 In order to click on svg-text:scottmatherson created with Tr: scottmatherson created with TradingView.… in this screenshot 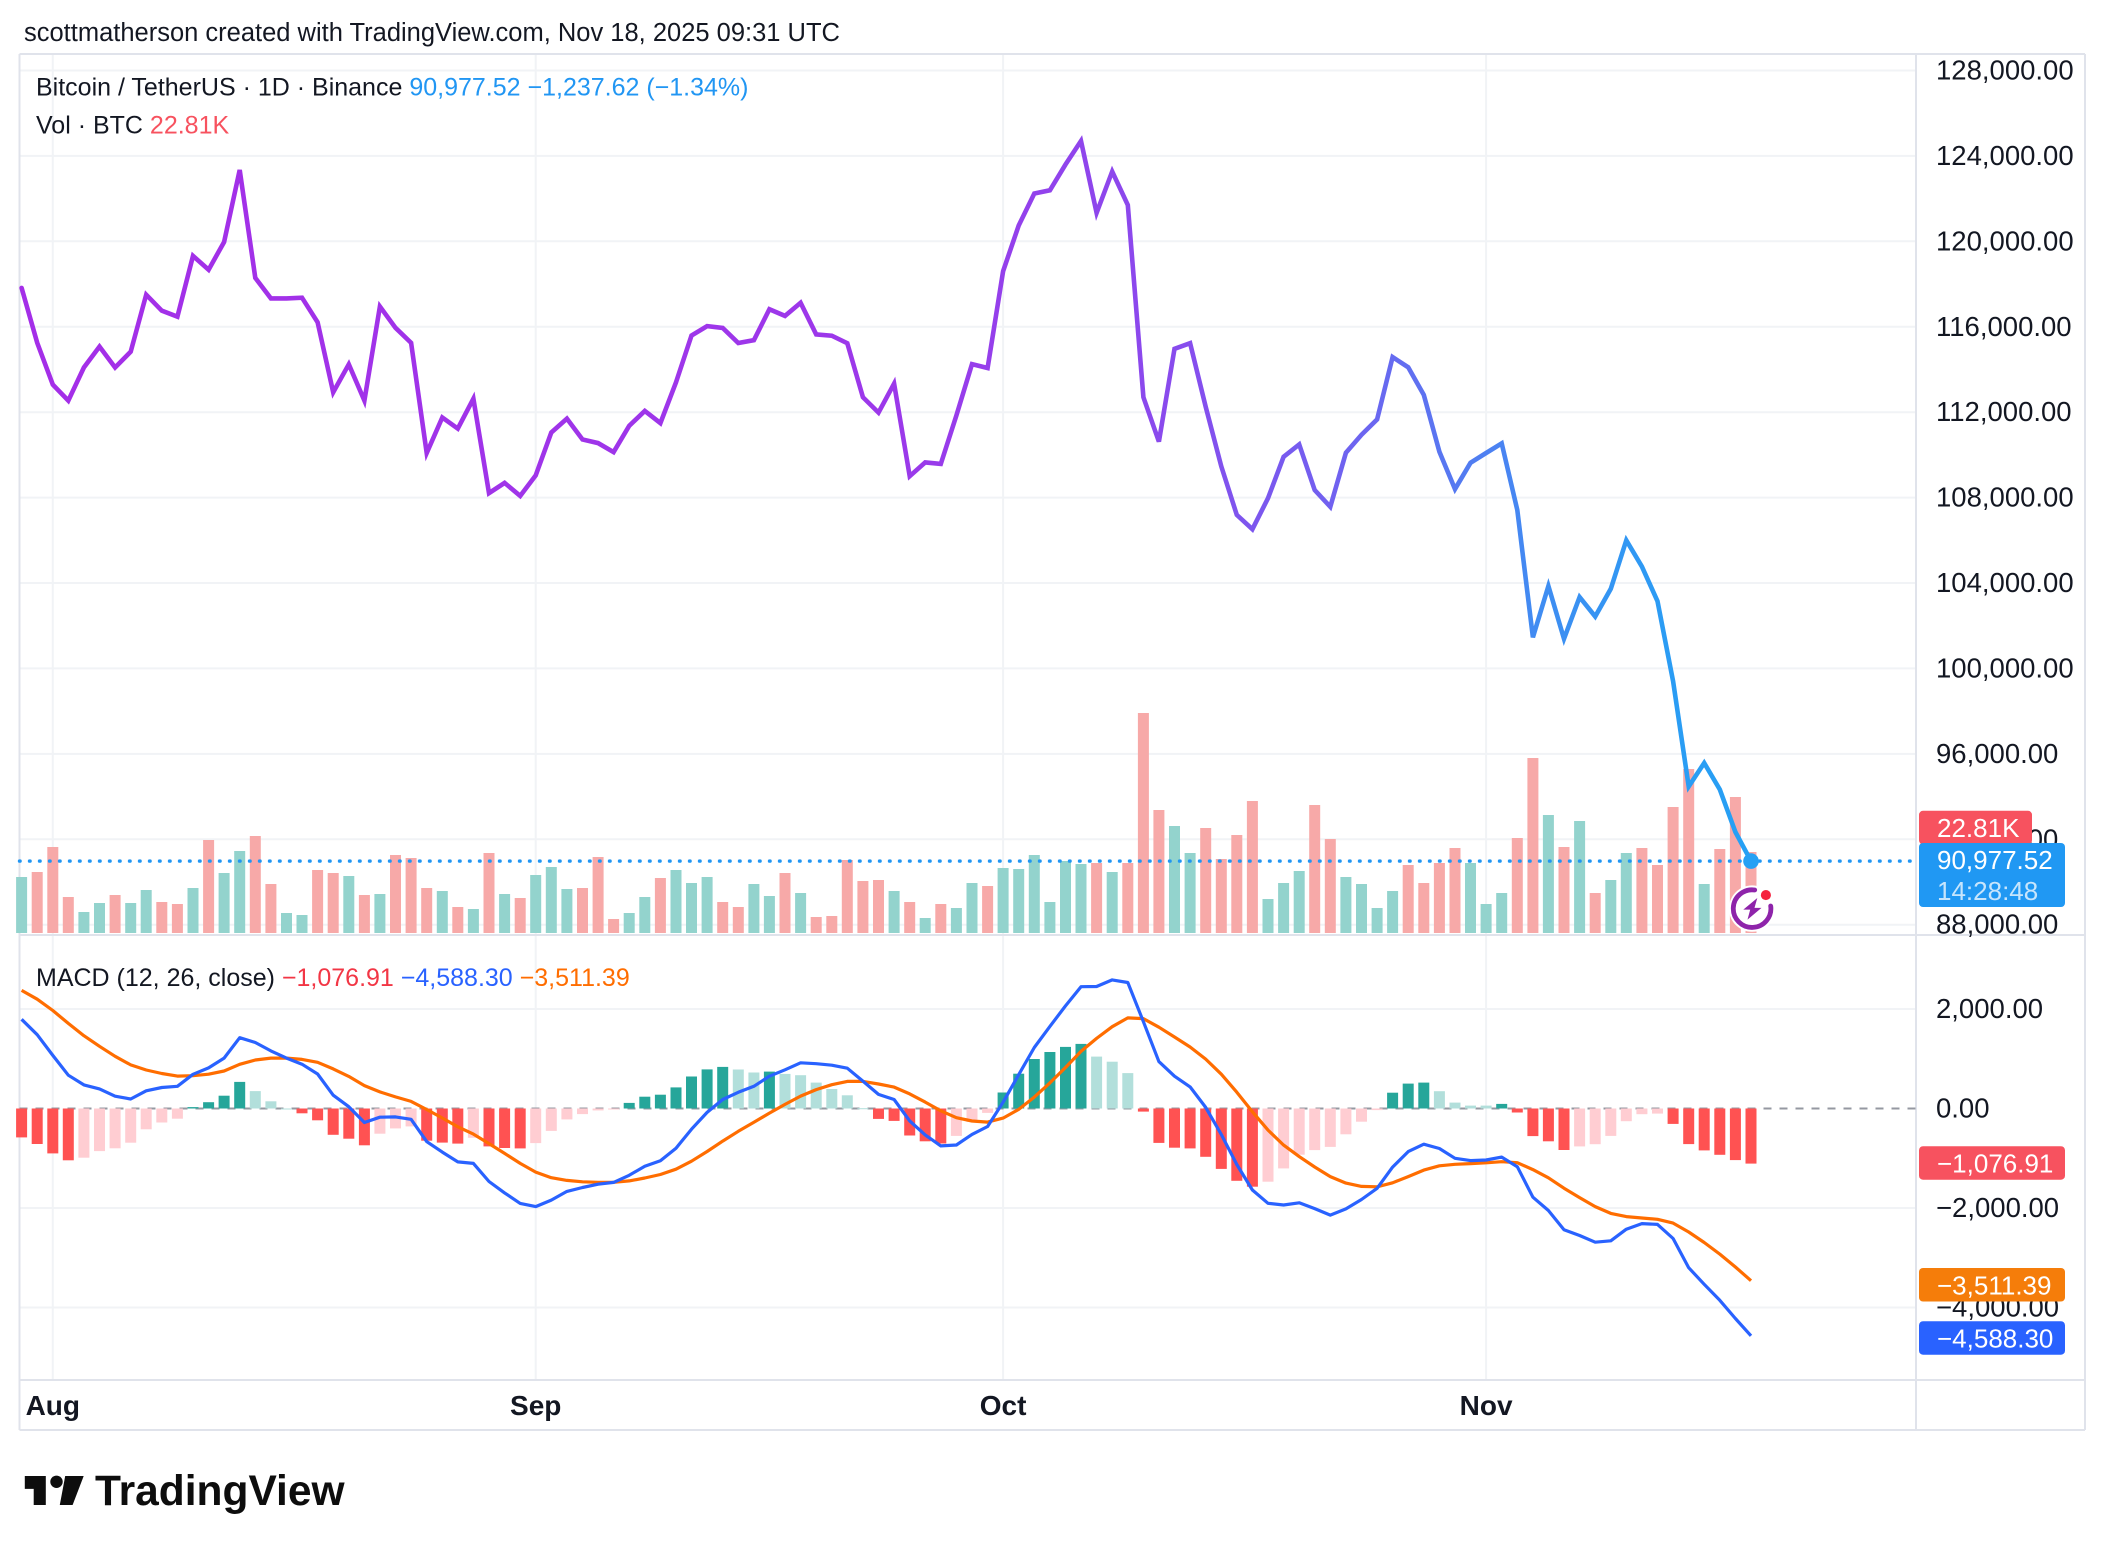, I will do `click(432, 33)`.